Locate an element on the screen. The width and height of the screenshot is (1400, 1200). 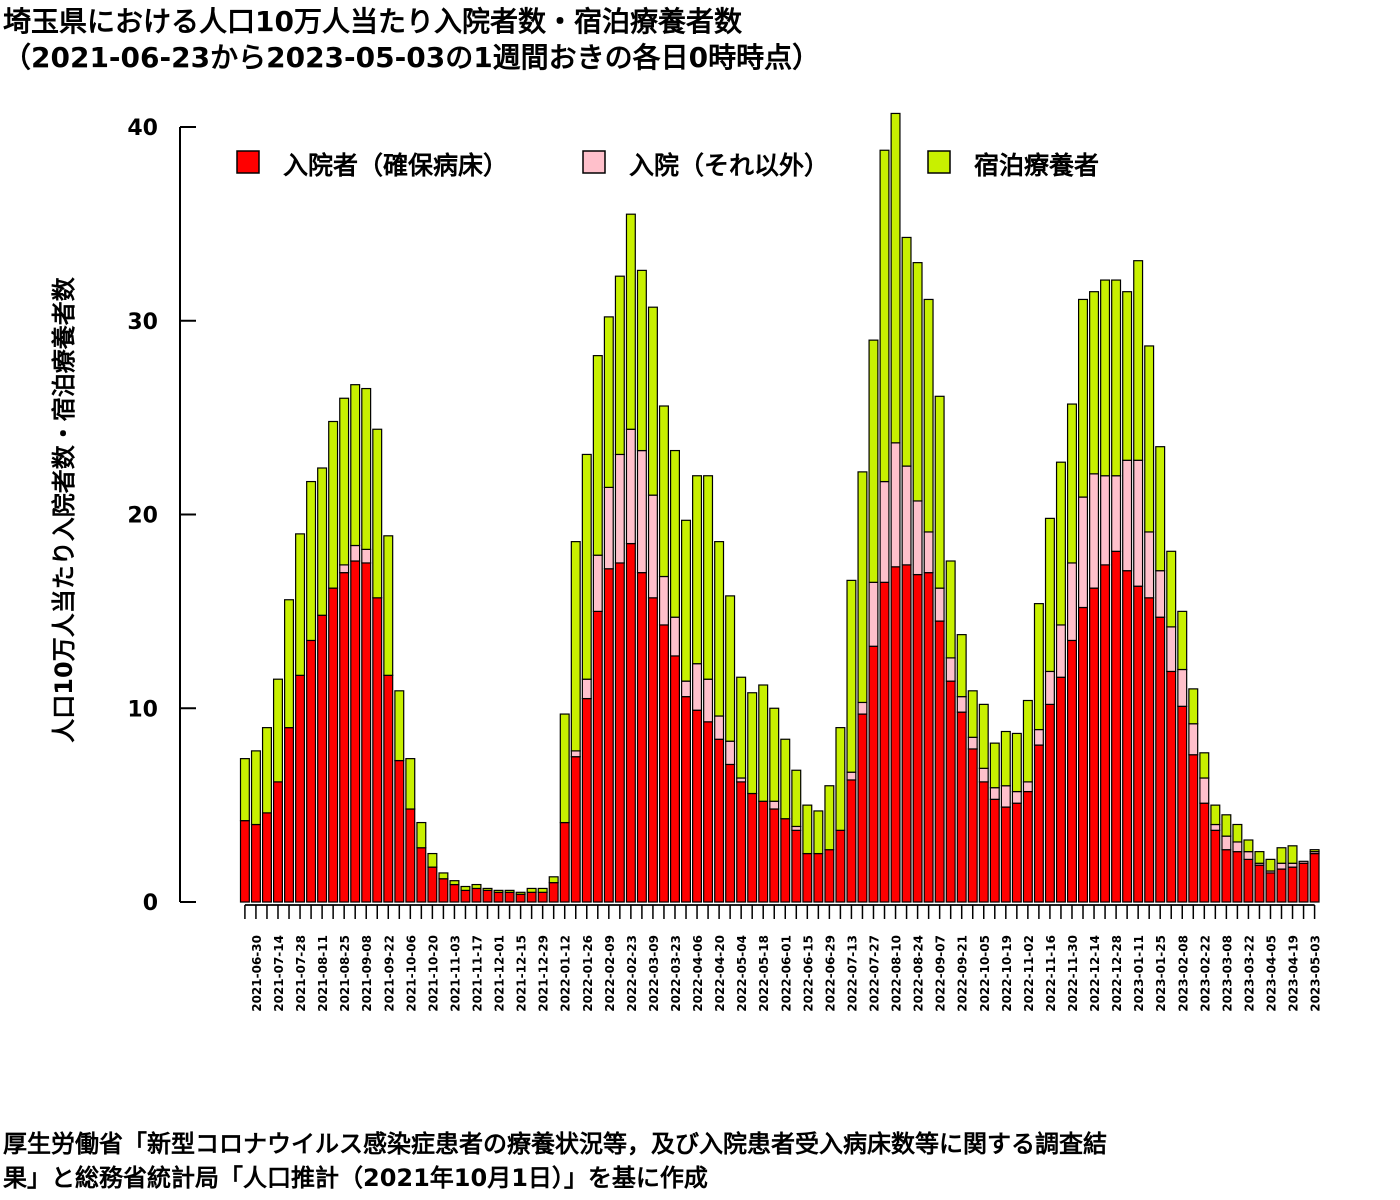
y-axis: 0 10 20 30 40 is located at coordinates (161, 516).